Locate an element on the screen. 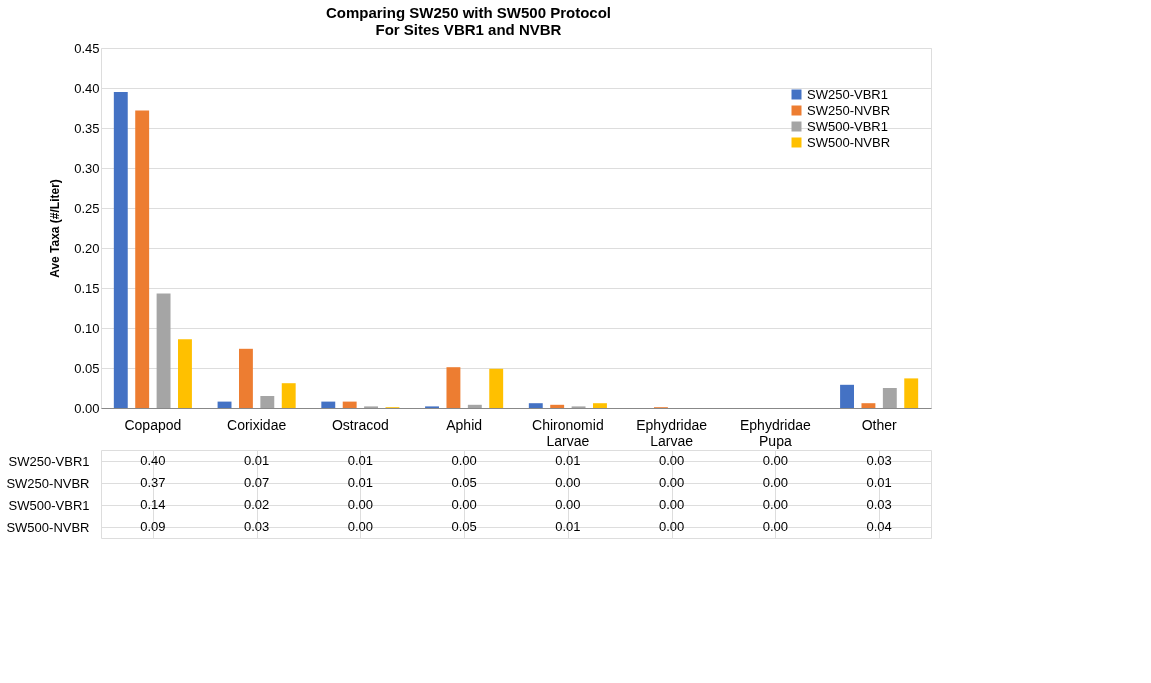  y-tick-label: 0.15 is located at coordinates (87, 288).